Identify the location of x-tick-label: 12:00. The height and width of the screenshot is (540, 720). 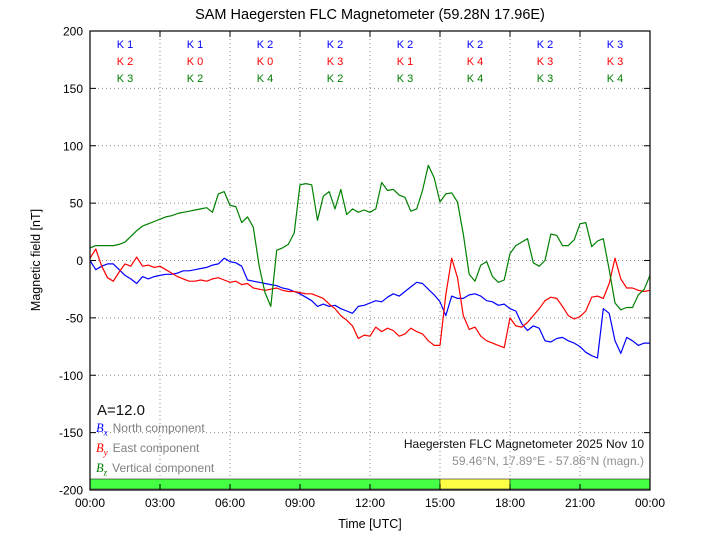
(370, 503).